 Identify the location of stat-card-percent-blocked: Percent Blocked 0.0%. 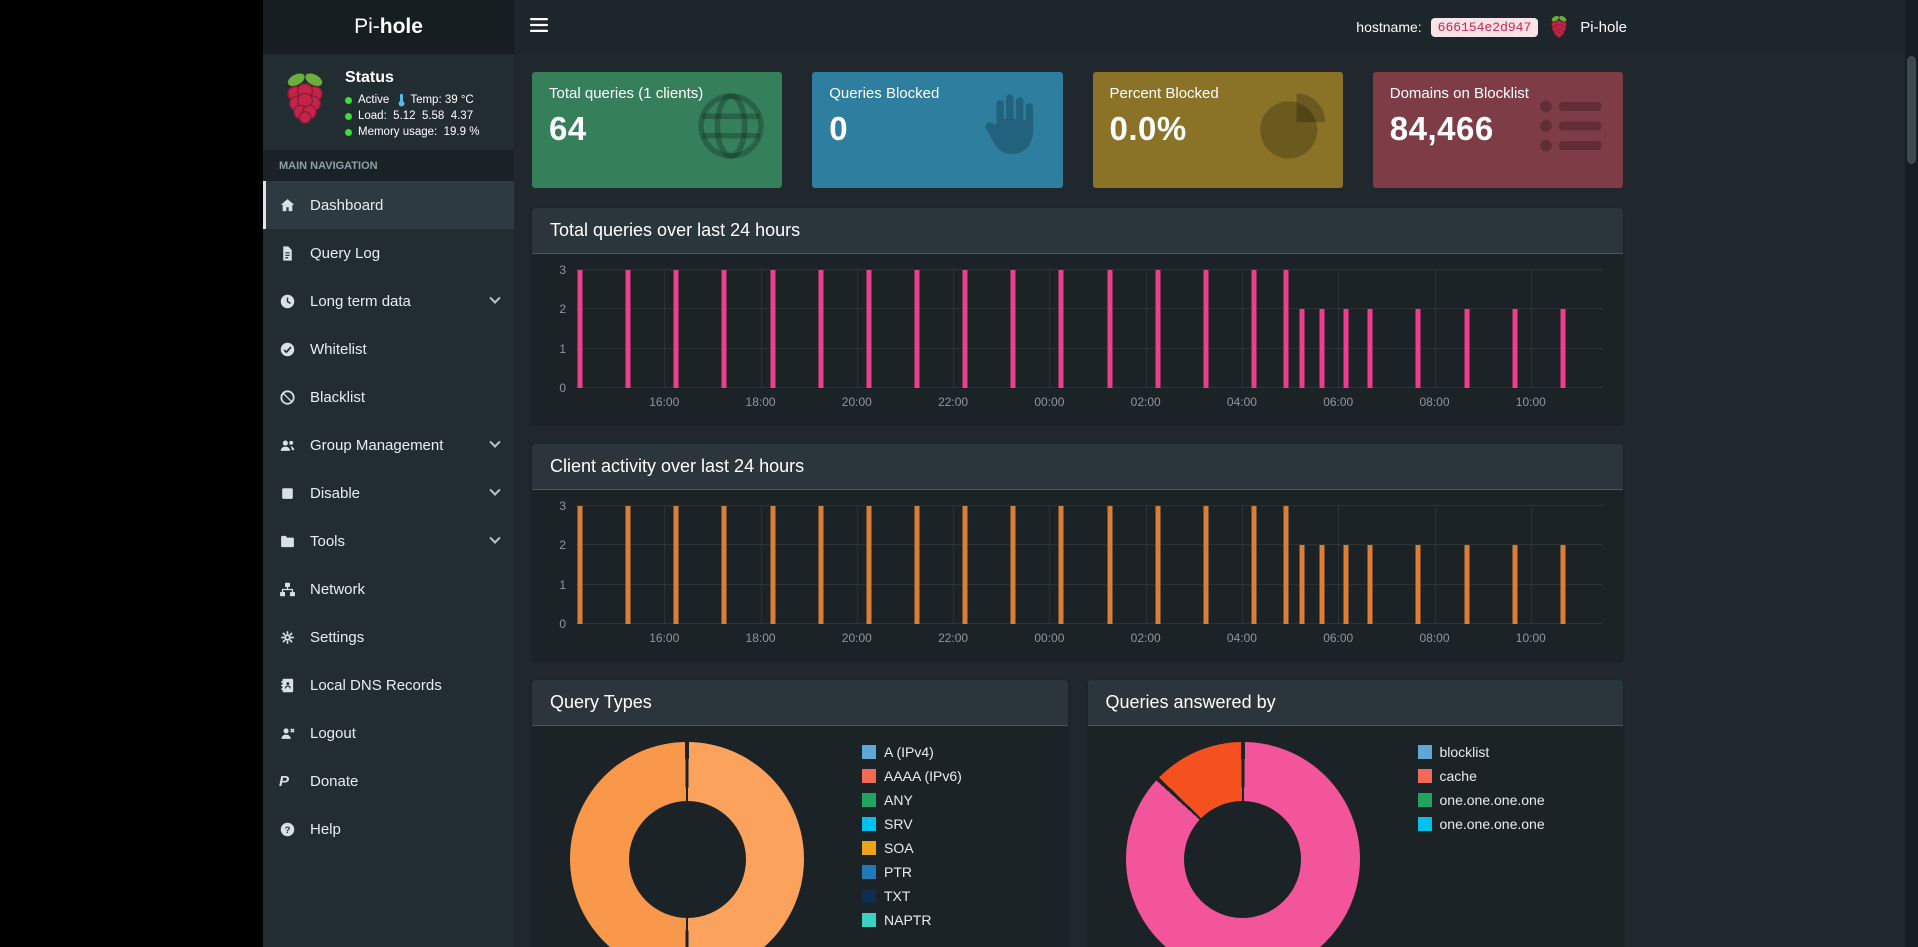
(1217, 130).